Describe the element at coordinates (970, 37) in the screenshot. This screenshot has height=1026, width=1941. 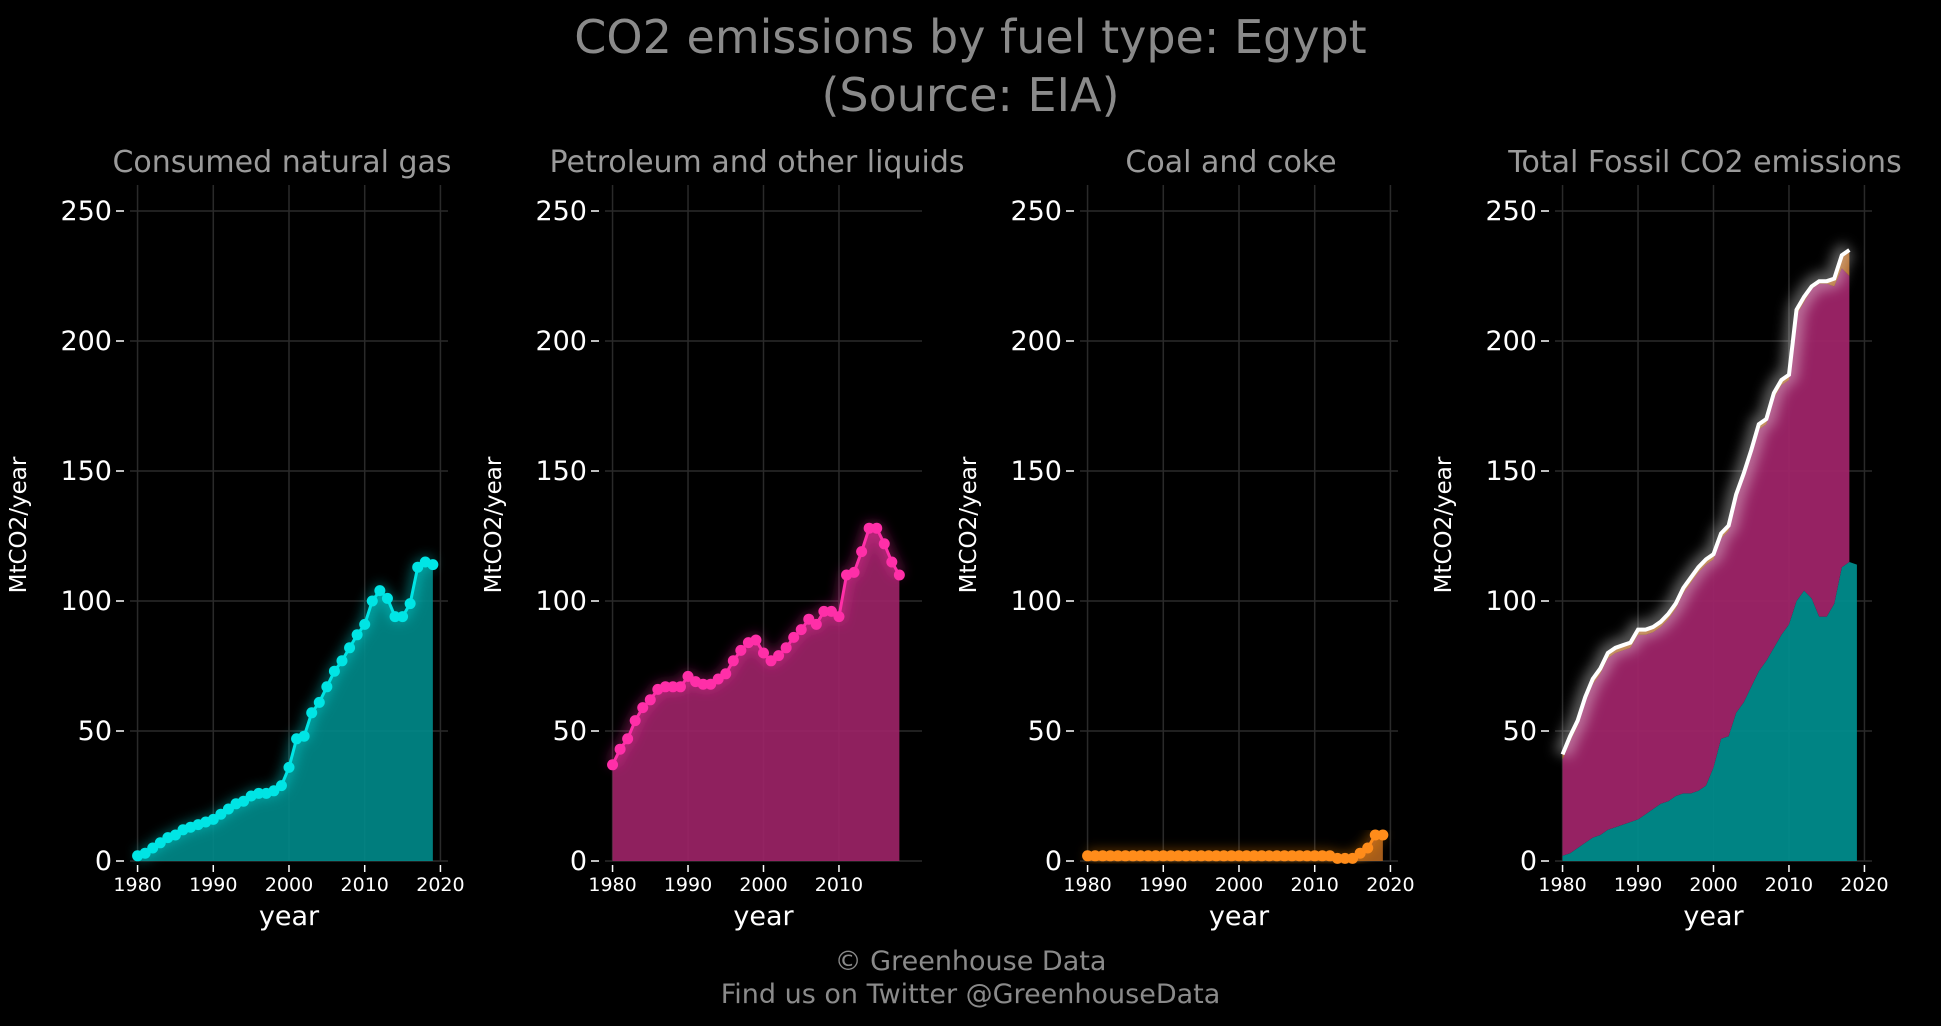
I see `chart-title-line-1: CO2 emissions by fuel type: Egypt` at that location.